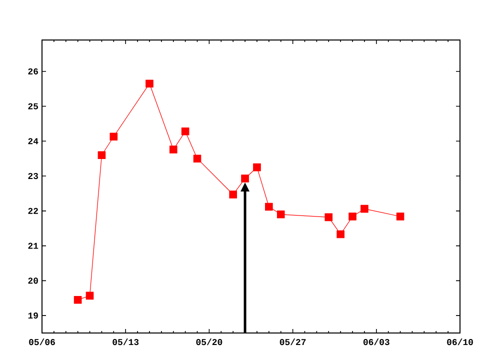 The width and height of the screenshot is (480, 360). Describe the element at coordinates (33, 315) in the screenshot. I see `y-tick-label: 19` at that location.